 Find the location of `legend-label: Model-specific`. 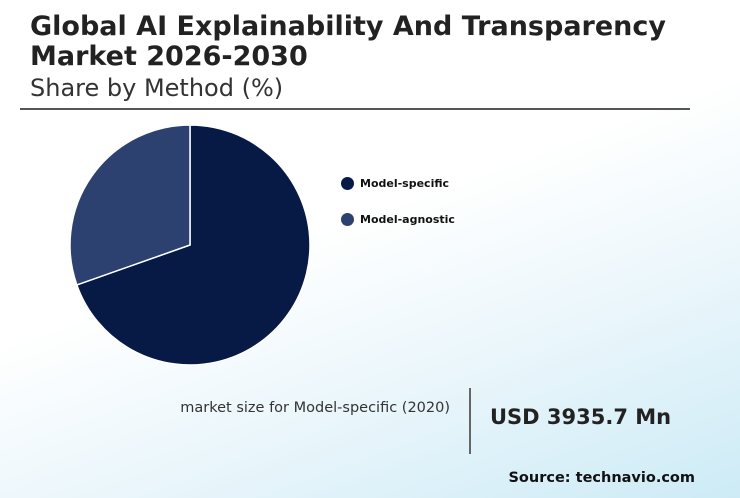

legend-label: Model-specific is located at coordinates (405, 183).